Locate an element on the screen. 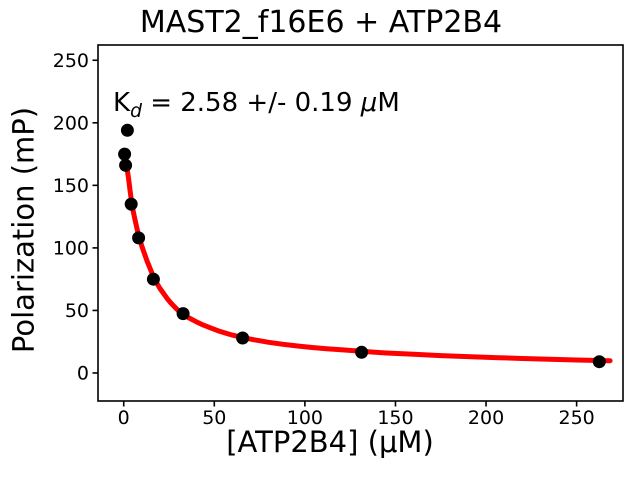  kd-annotation: Kd = 2.58 +/- 0.19 μM is located at coordinates (256, 104).